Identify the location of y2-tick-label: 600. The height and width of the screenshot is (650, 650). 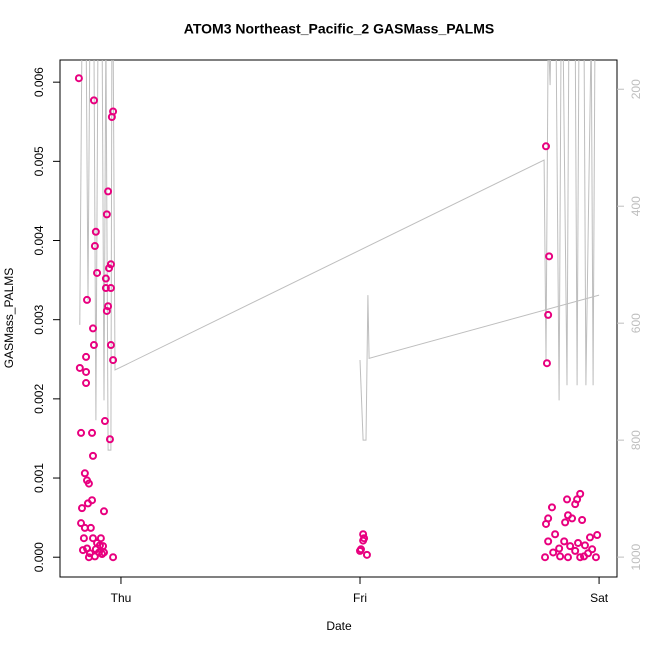
(636, 323).